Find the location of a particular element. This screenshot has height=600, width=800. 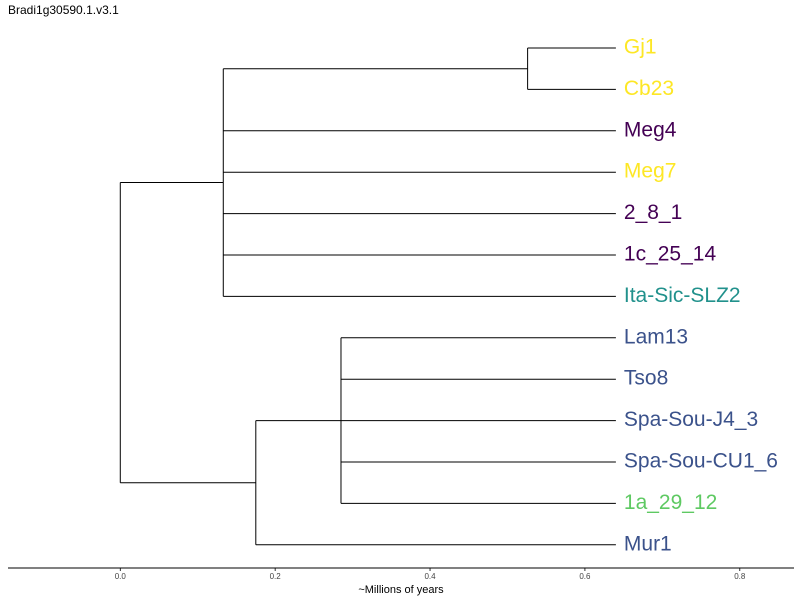

leaf-label-9: Spa-Sou-J4_3 is located at coordinates (691, 419).